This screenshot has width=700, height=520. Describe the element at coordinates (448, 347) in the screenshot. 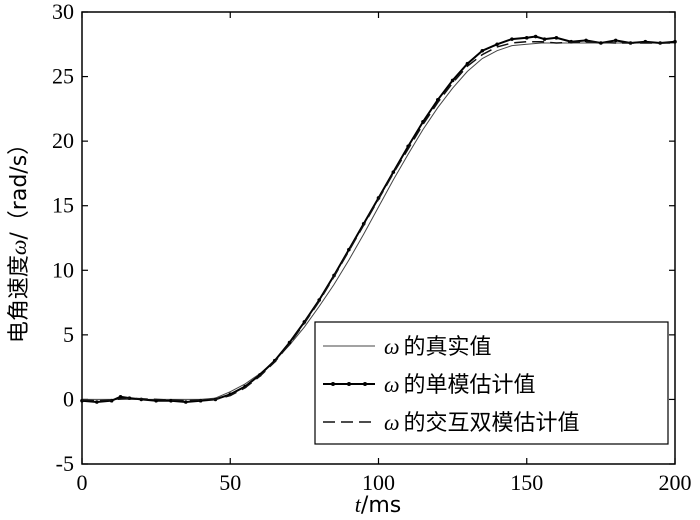

I see `legend-text: 的真实值` at that location.